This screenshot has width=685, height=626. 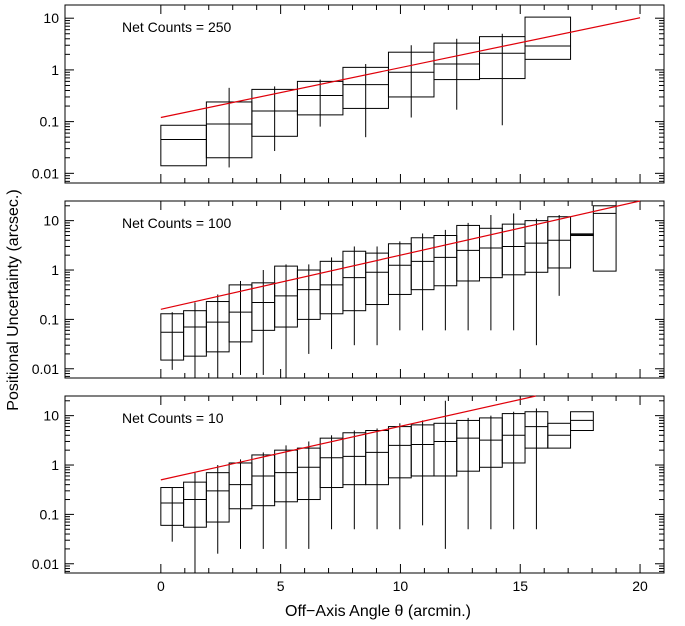 What do you see at coordinates (177, 27) in the screenshot?
I see `net-counts-label: Net Counts = 250` at bounding box center [177, 27].